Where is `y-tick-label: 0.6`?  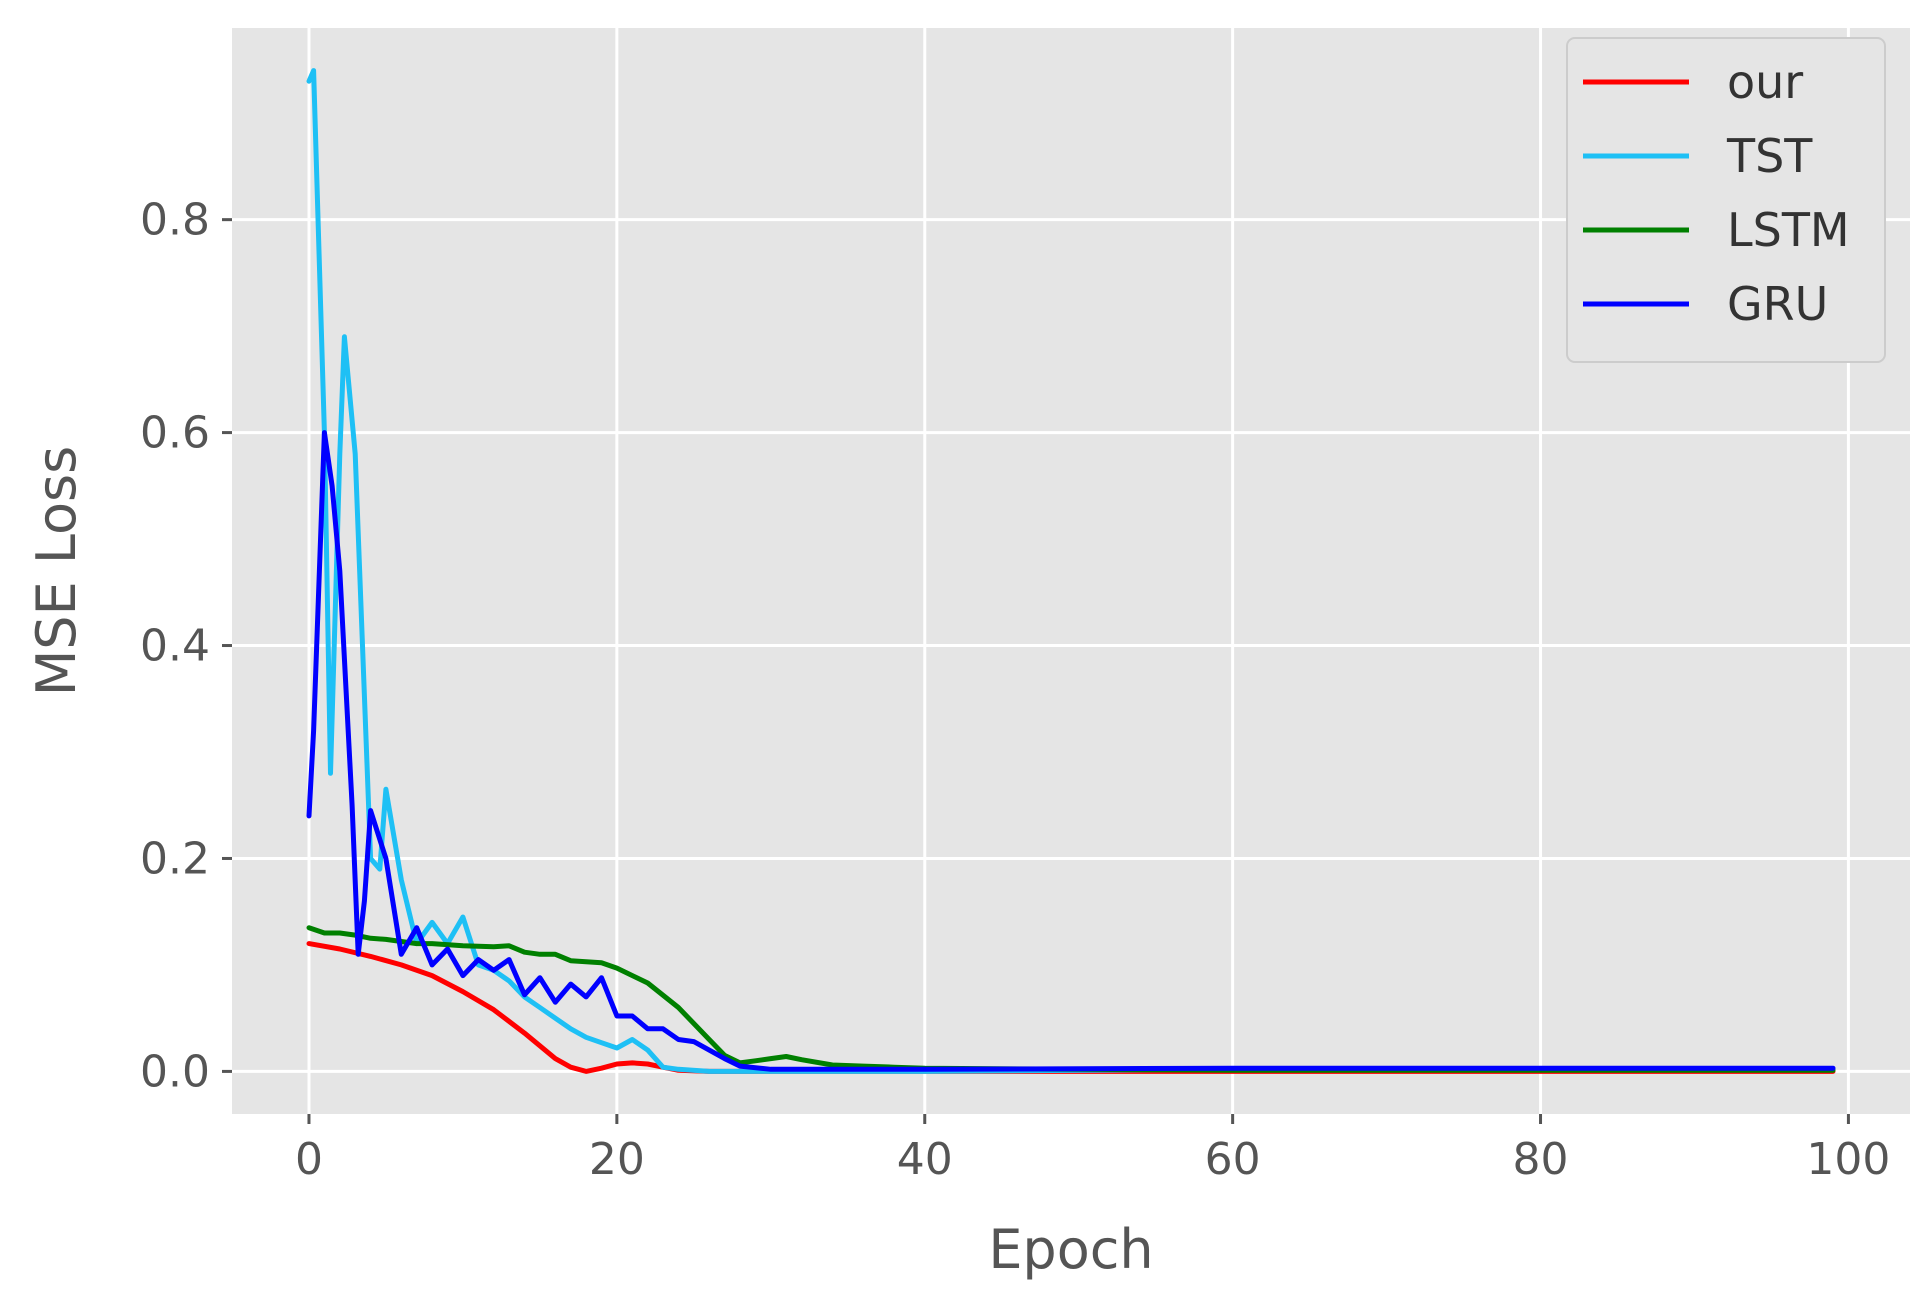
y-tick-label: 0.6 is located at coordinates (175, 433).